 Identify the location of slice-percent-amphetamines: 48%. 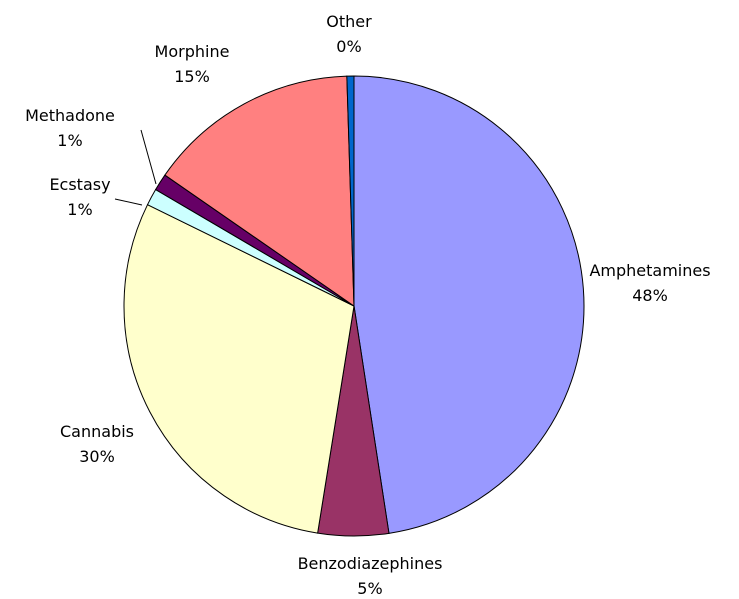
(650, 295).